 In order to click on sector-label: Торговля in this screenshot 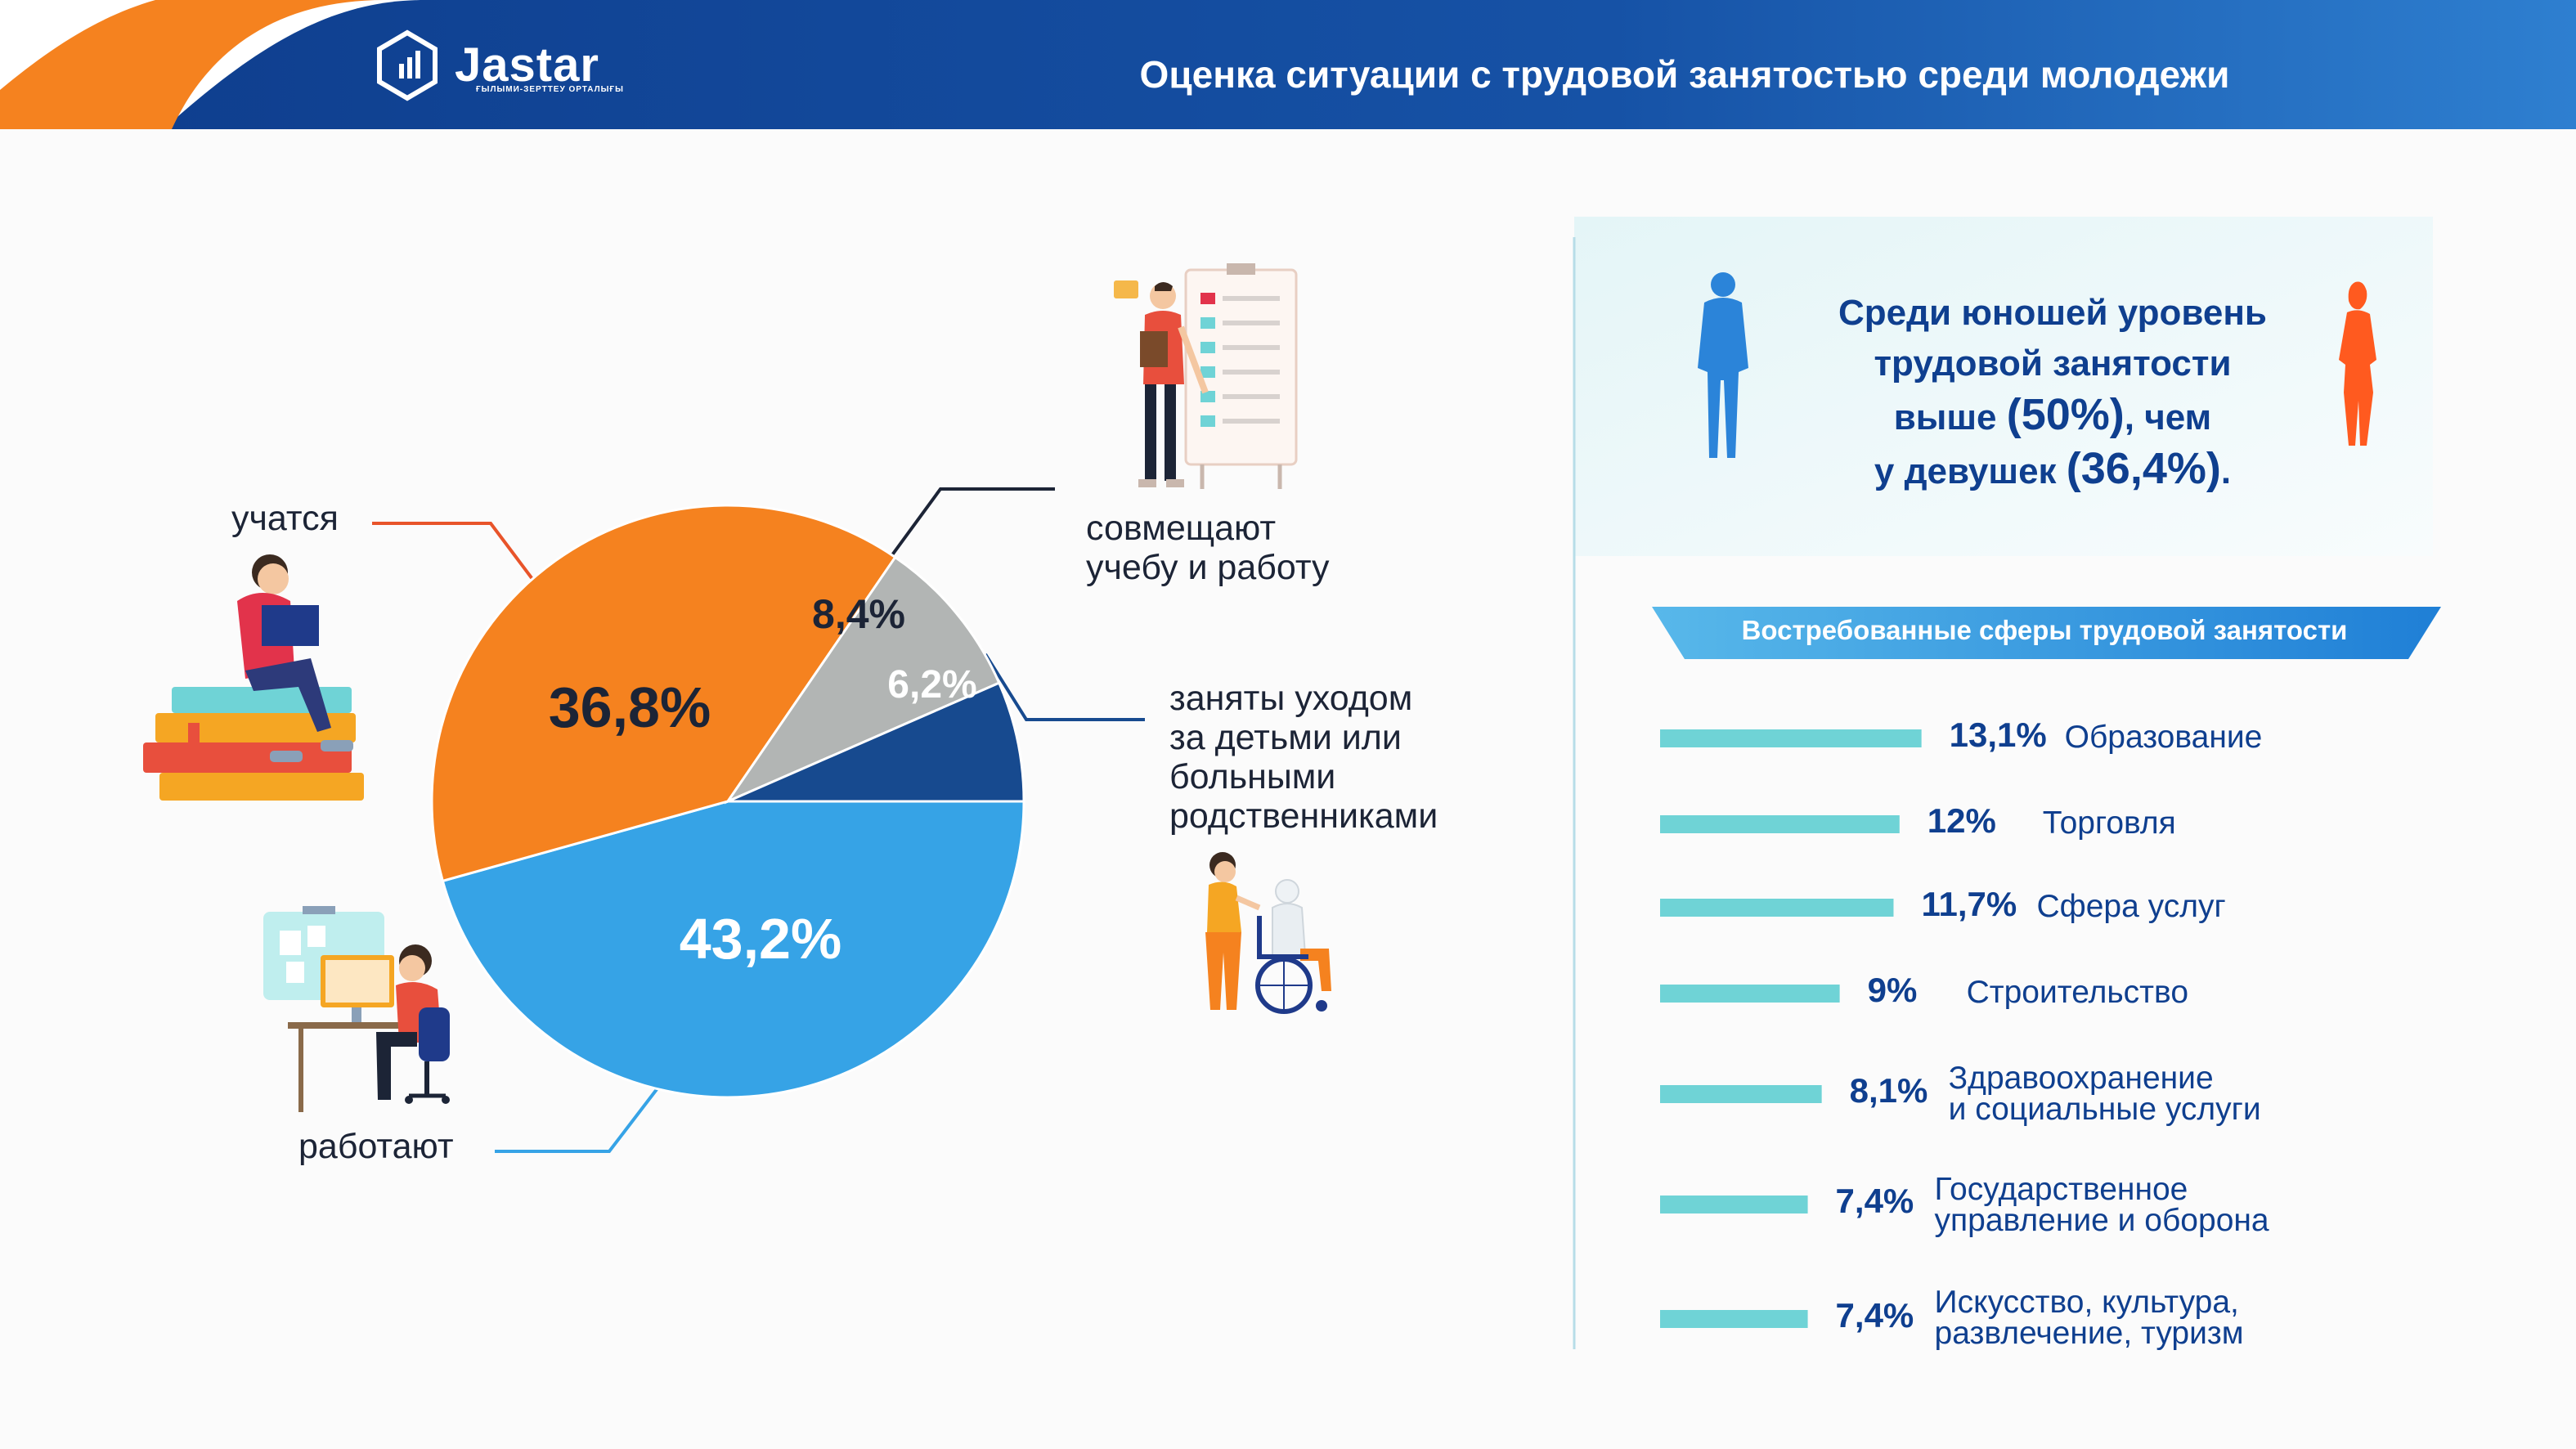, I will do `click(2109, 823)`.